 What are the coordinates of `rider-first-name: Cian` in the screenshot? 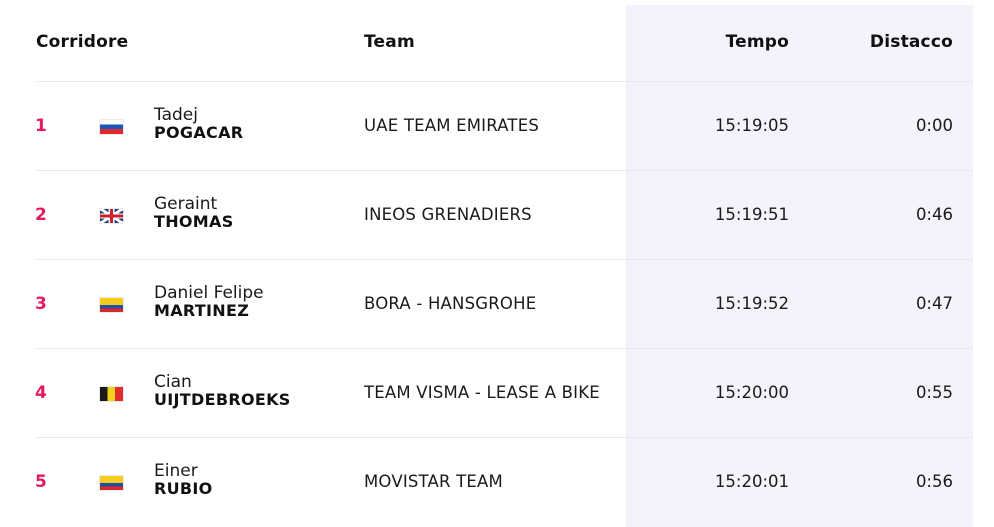 It's located at (173, 382).